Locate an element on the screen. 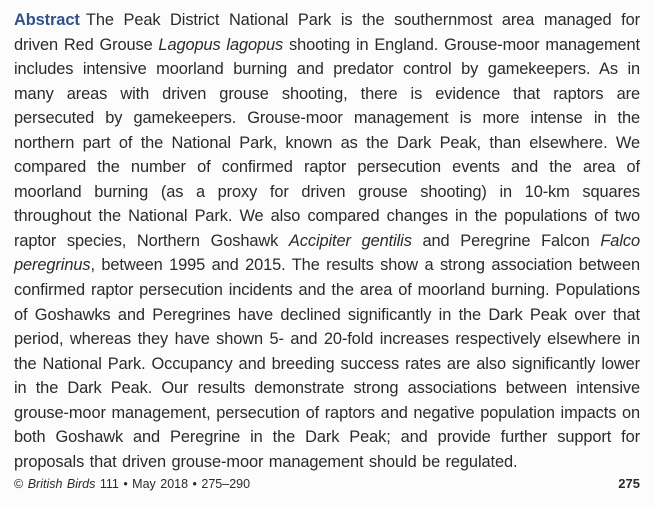  footer-citation: © British Birds 111 • May 2018 • 275–290 is located at coordinates (132, 484).